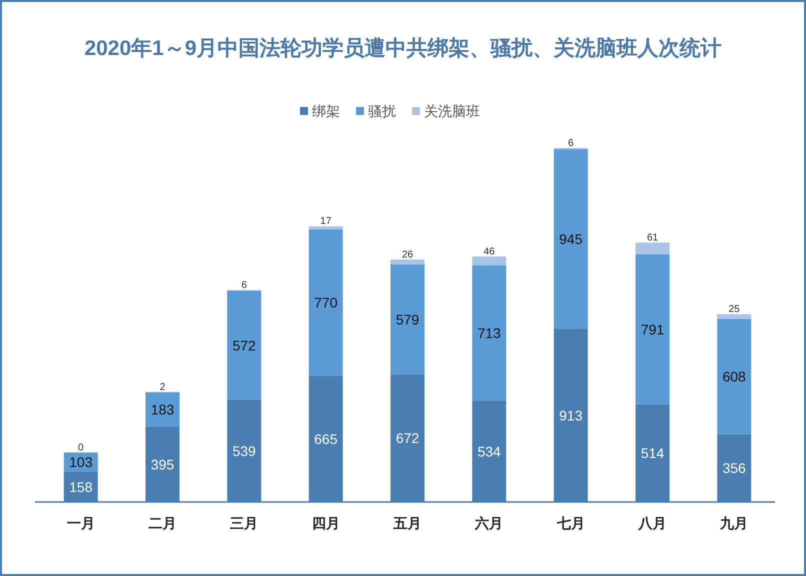 The image size is (806, 576). What do you see at coordinates (734, 468) in the screenshot?
I see `data-label: 356` at bounding box center [734, 468].